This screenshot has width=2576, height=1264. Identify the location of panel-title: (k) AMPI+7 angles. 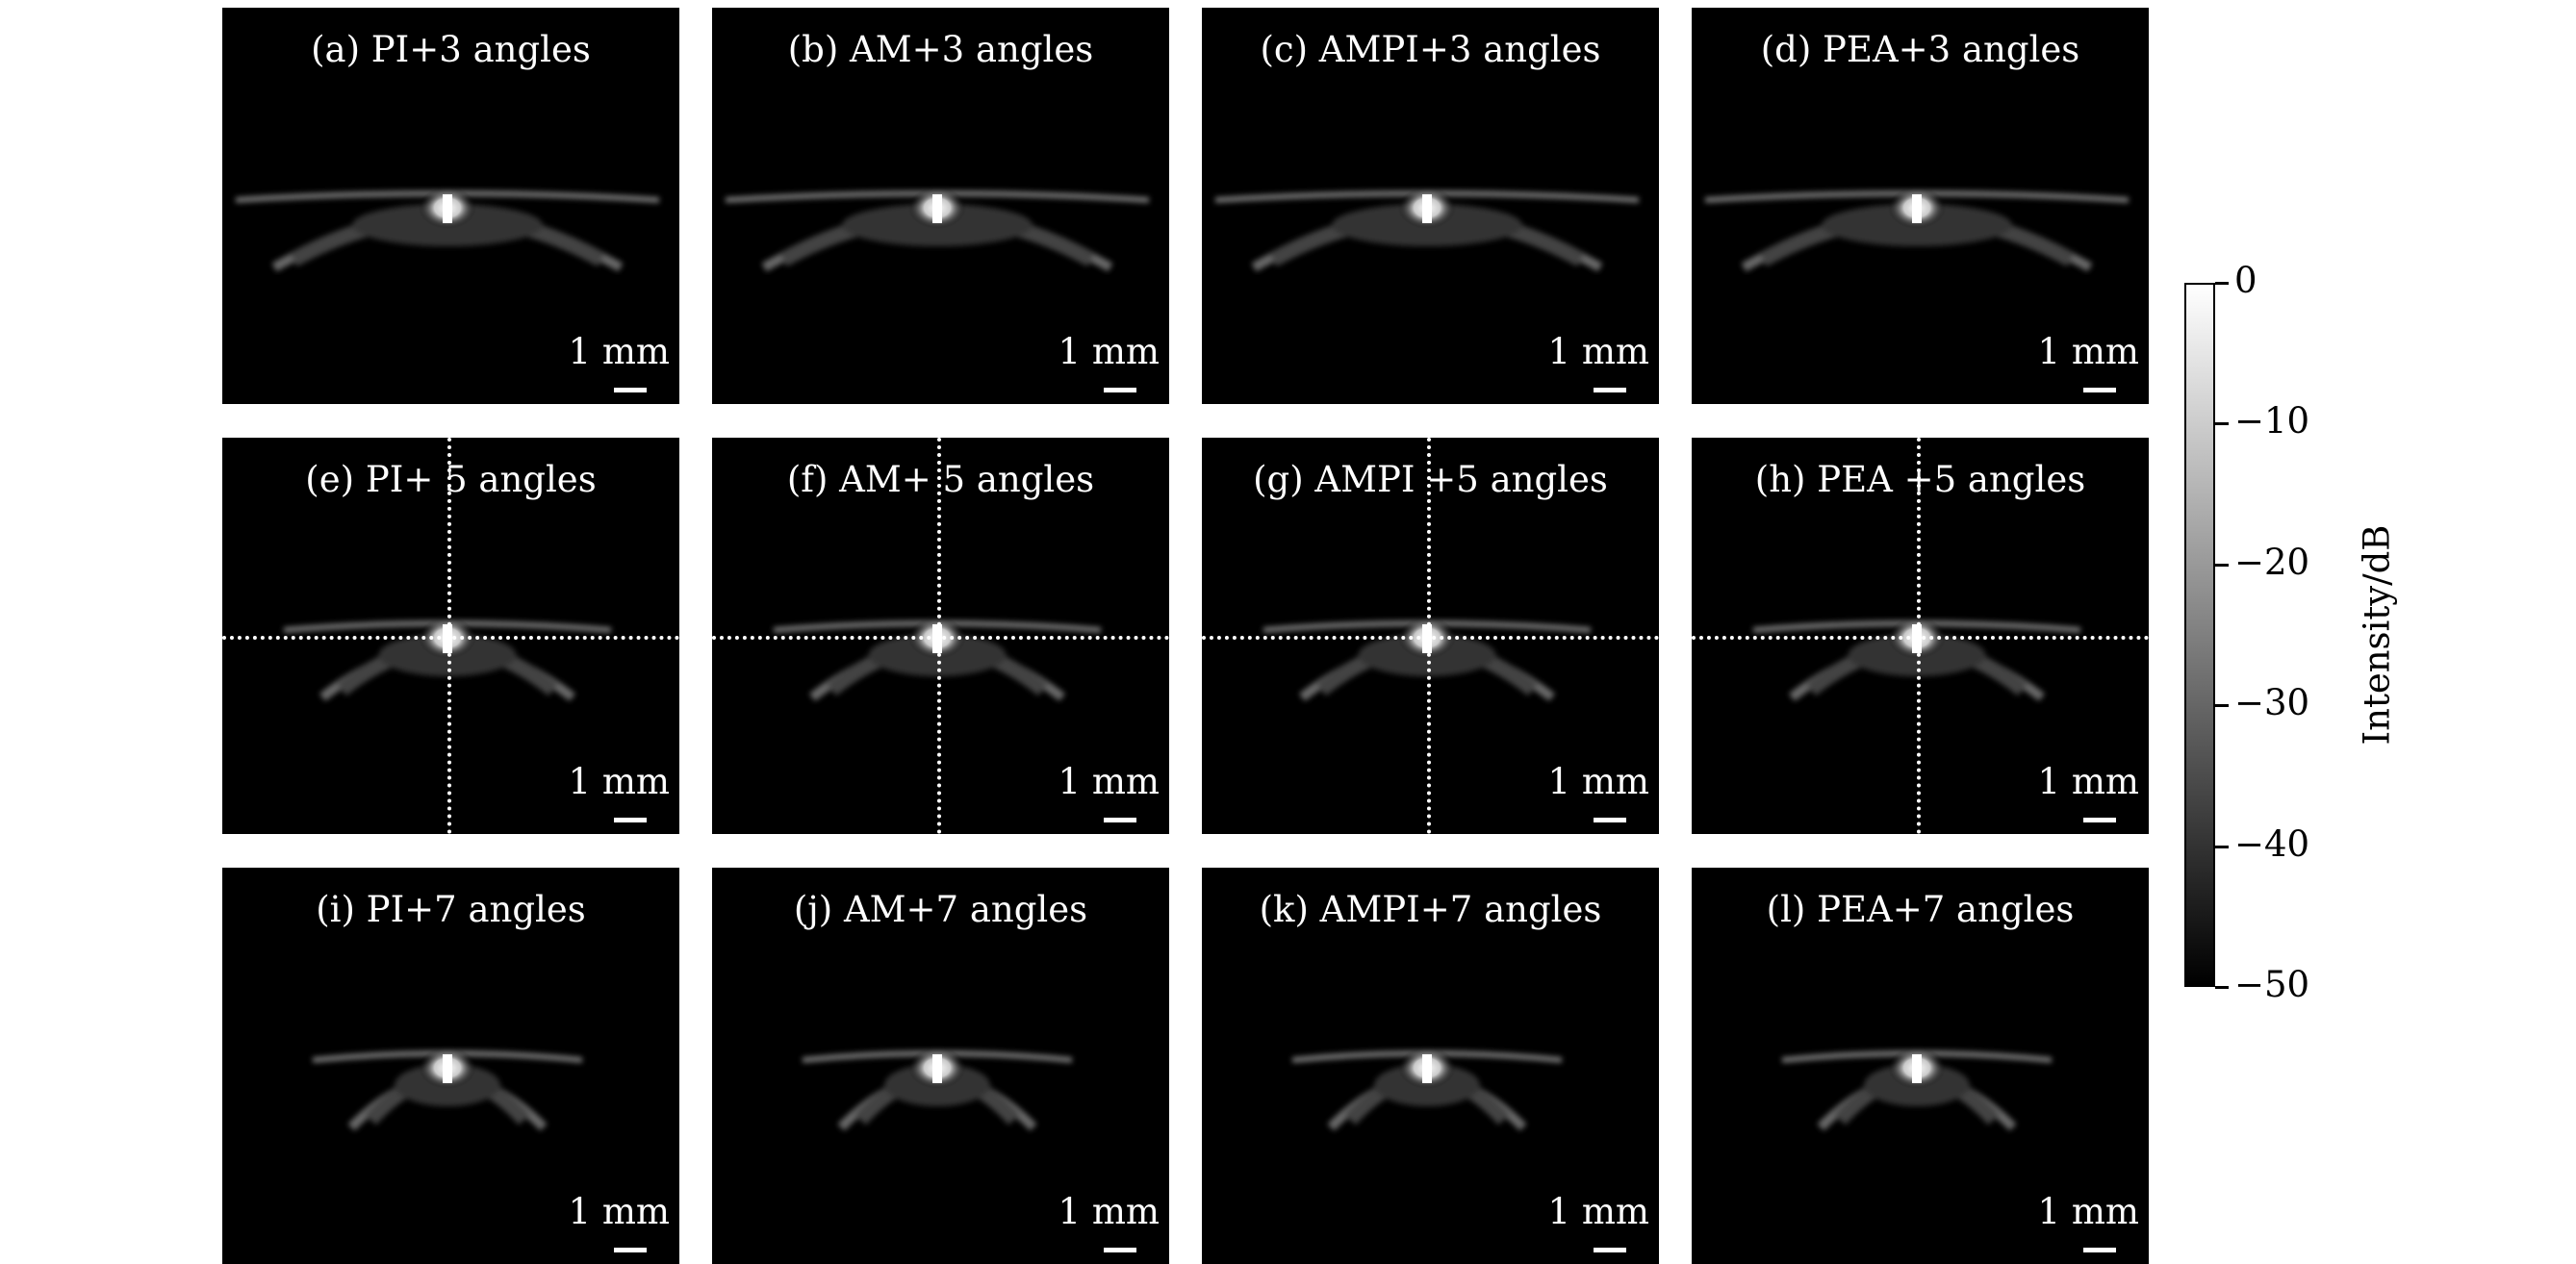
(1430, 909).